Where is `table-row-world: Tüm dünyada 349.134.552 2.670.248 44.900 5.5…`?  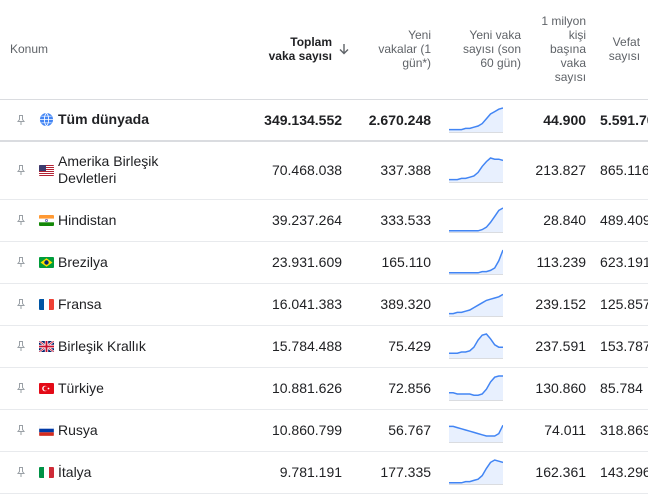 table-row-world: Tüm dünyada 349.134.552 2.670.248 44.900 5.5… is located at coordinates (324, 120).